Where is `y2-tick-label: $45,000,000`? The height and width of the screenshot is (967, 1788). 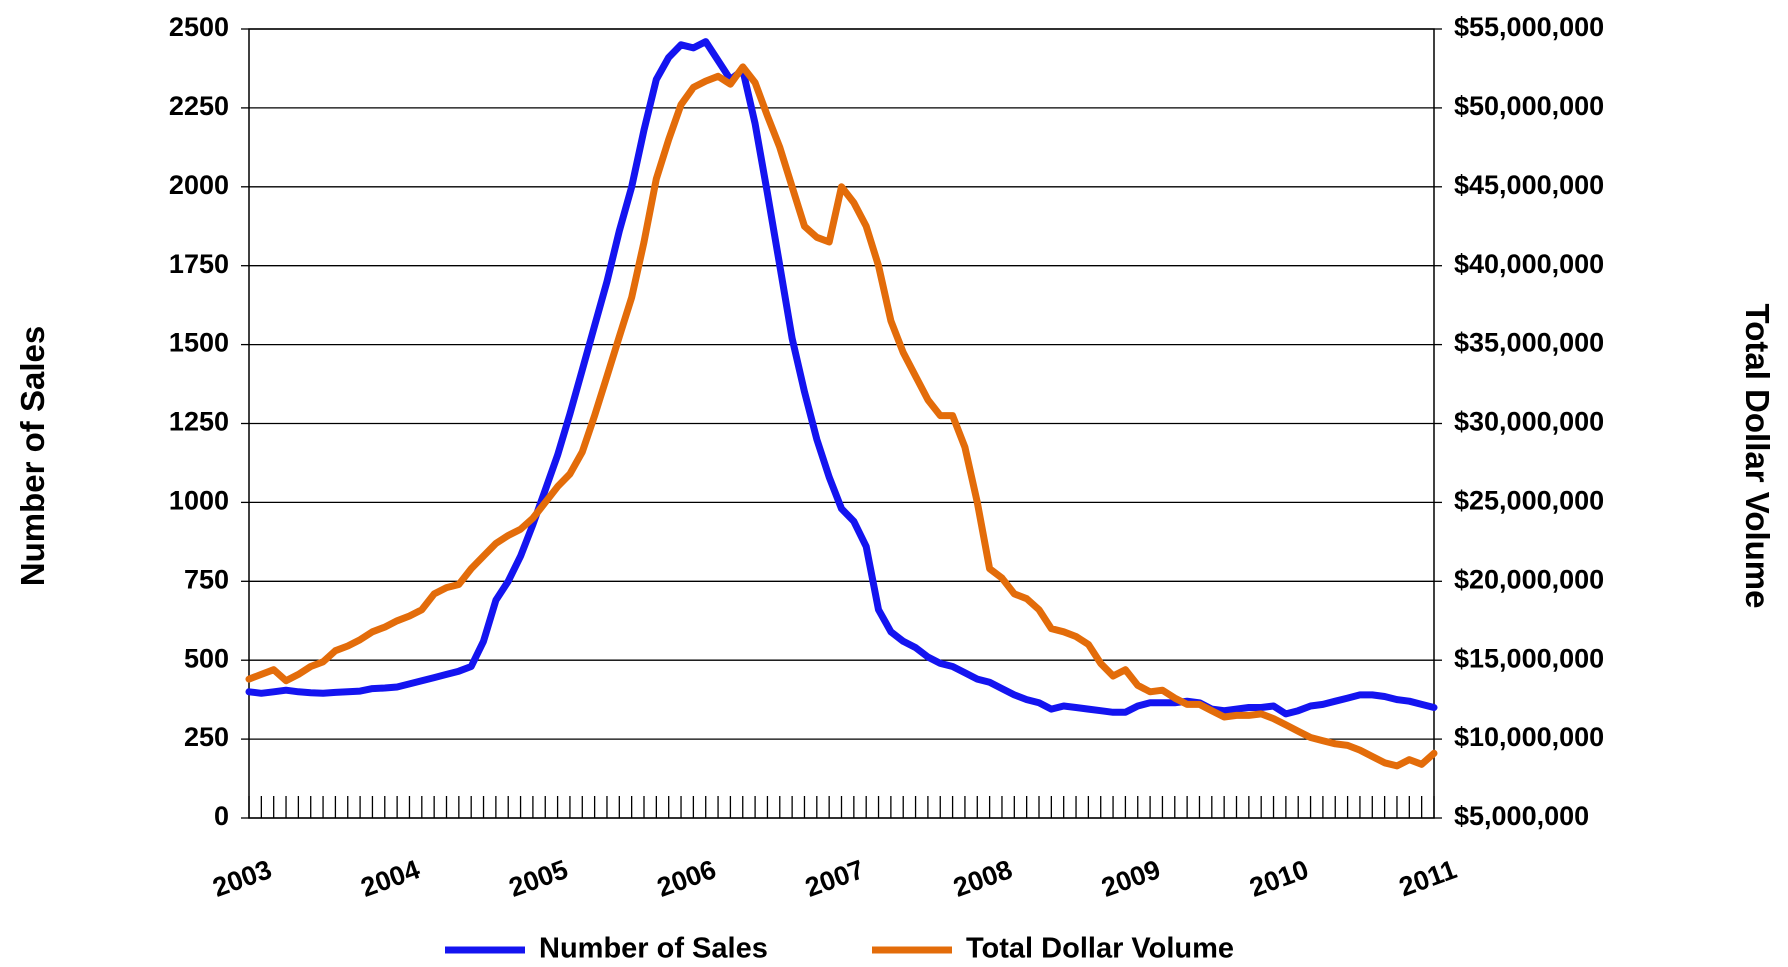
y2-tick-label: $45,000,000 is located at coordinates (1529, 185).